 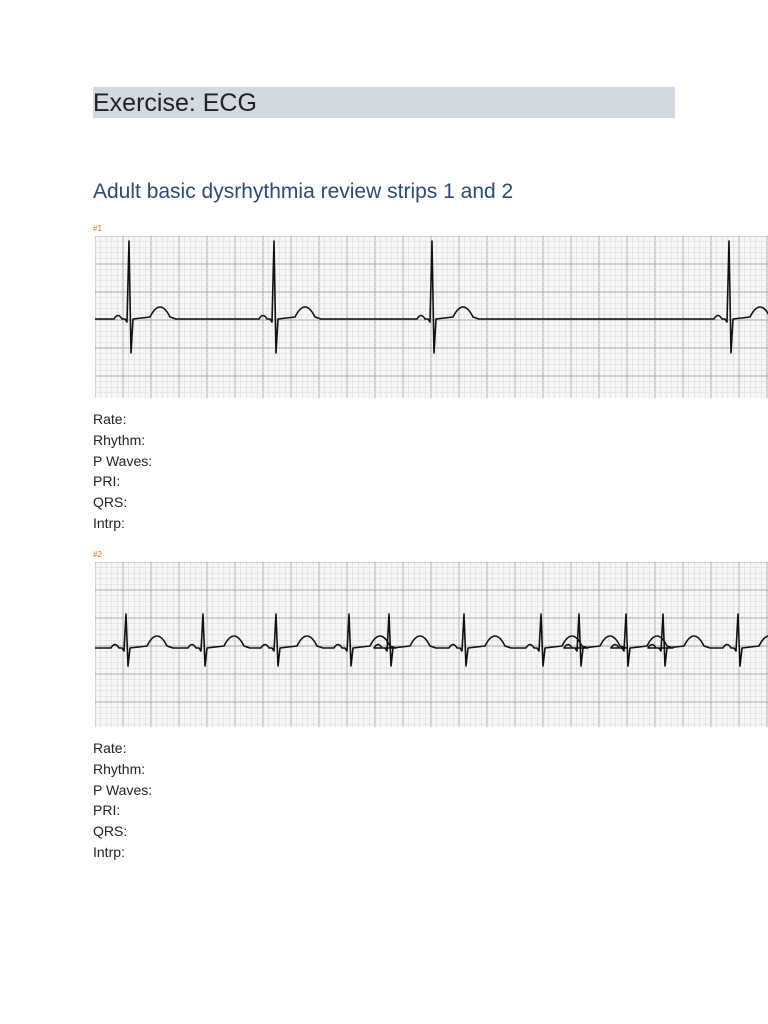 What do you see at coordinates (97, 228) in the screenshot?
I see `strip-label: #1` at bounding box center [97, 228].